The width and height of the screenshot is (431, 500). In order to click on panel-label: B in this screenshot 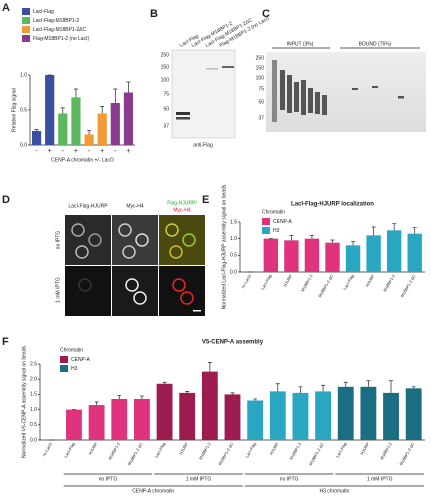, I will do `click(154, 14)`.